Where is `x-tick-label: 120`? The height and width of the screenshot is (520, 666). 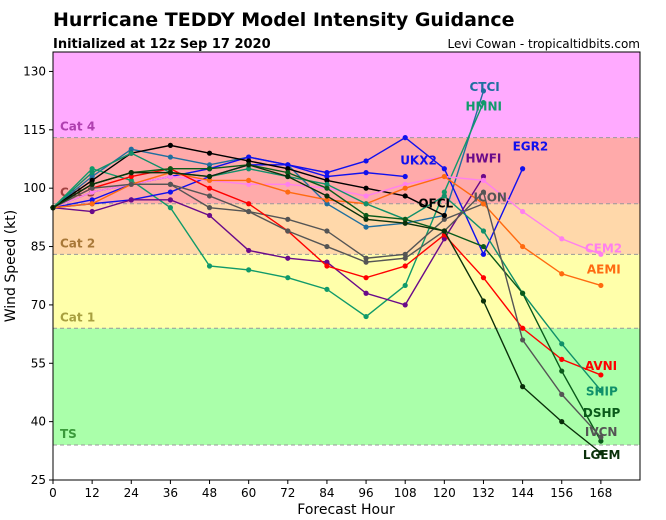
x-tick-label: 120 is located at coordinates (444, 493).